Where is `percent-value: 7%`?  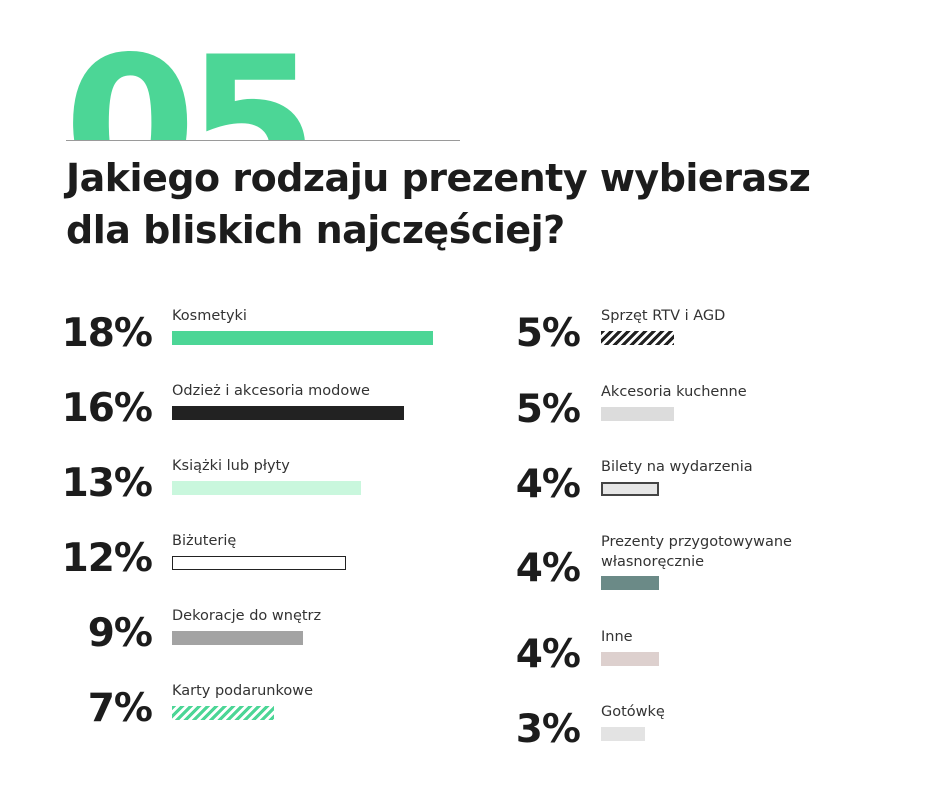
percent-value: 7% is located at coordinates (120, 708).